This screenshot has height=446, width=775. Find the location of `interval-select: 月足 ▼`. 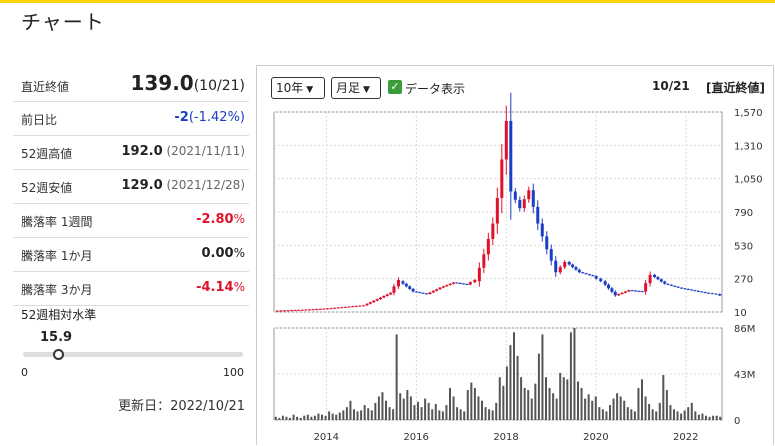

interval-select: 月足 ▼ is located at coordinates (356, 88).